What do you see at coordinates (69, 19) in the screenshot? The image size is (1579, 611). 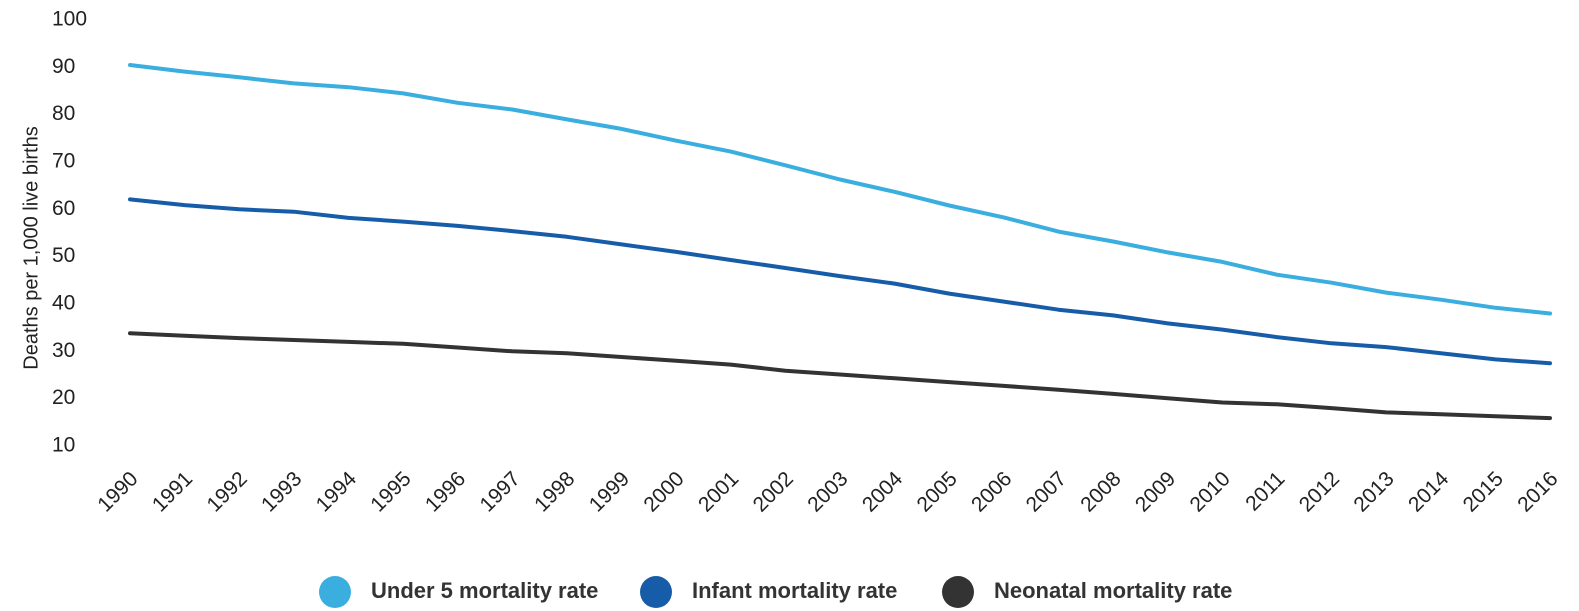 I see `y-tick-label: 100` at bounding box center [69, 19].